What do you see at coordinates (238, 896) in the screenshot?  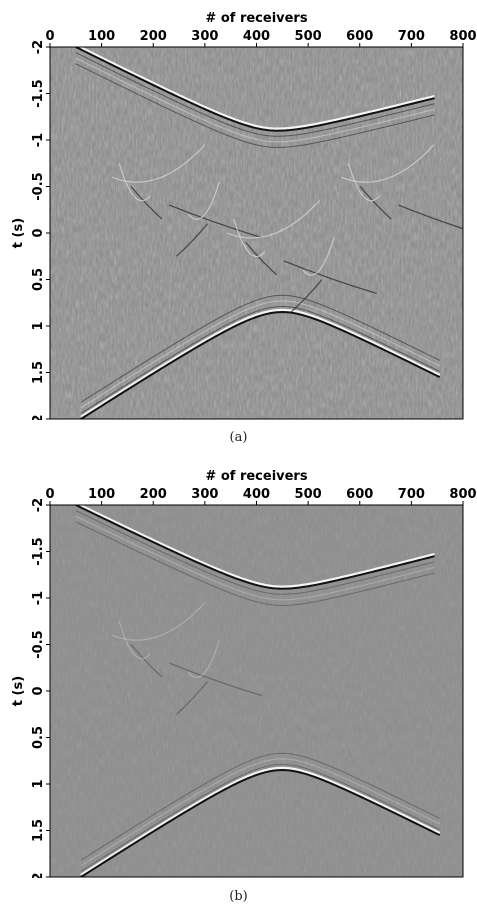 I see `caption-b: (b)` at bounding box center [238, 896].